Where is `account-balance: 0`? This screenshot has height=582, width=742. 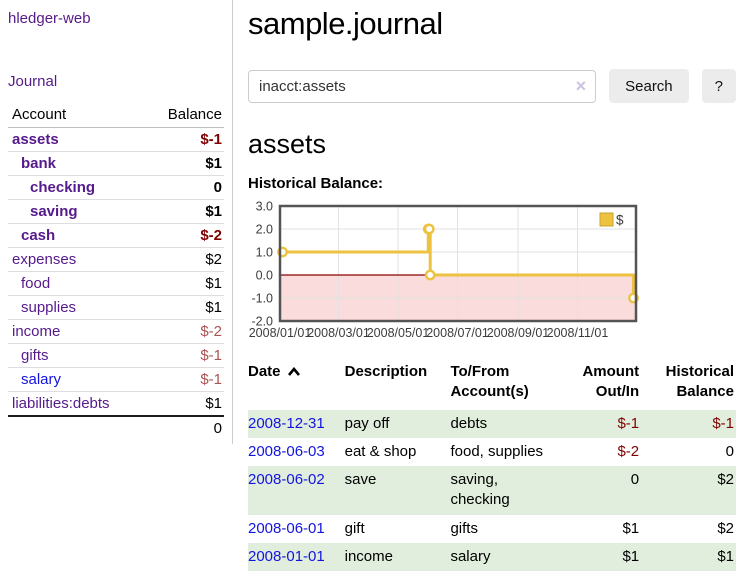 account-balance: 0 is located at coordinates (184, 187).